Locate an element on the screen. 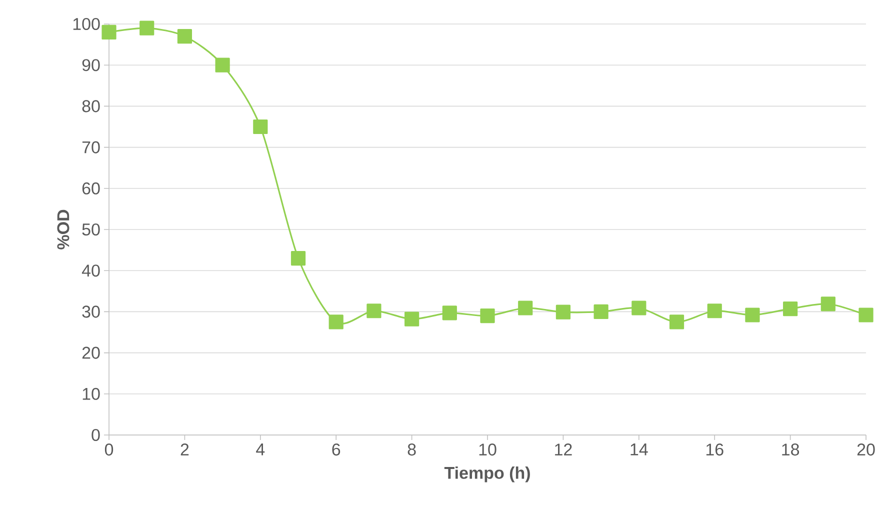 The height and width of the screenshot is (522, 882). x-tick-label: 12 is located at coordinates (563, 450).